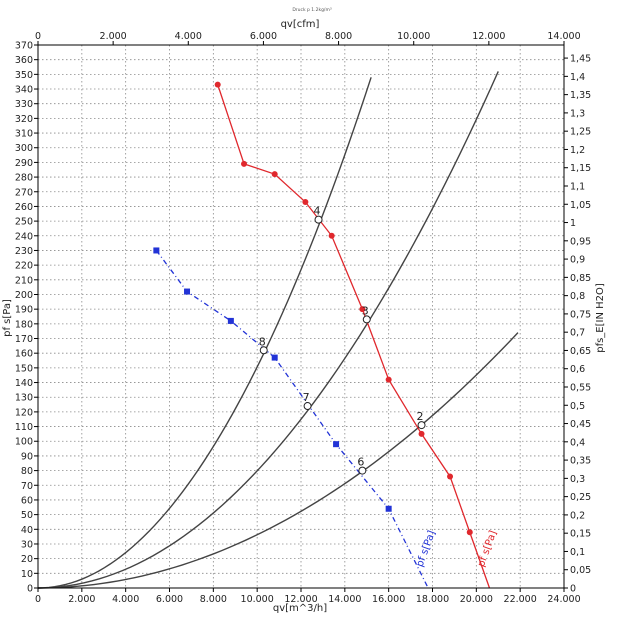  What do you see at coordinates (24, 266) in the screenshot?
I see `y-tick-label: 220` at bounding box center [24, 266].